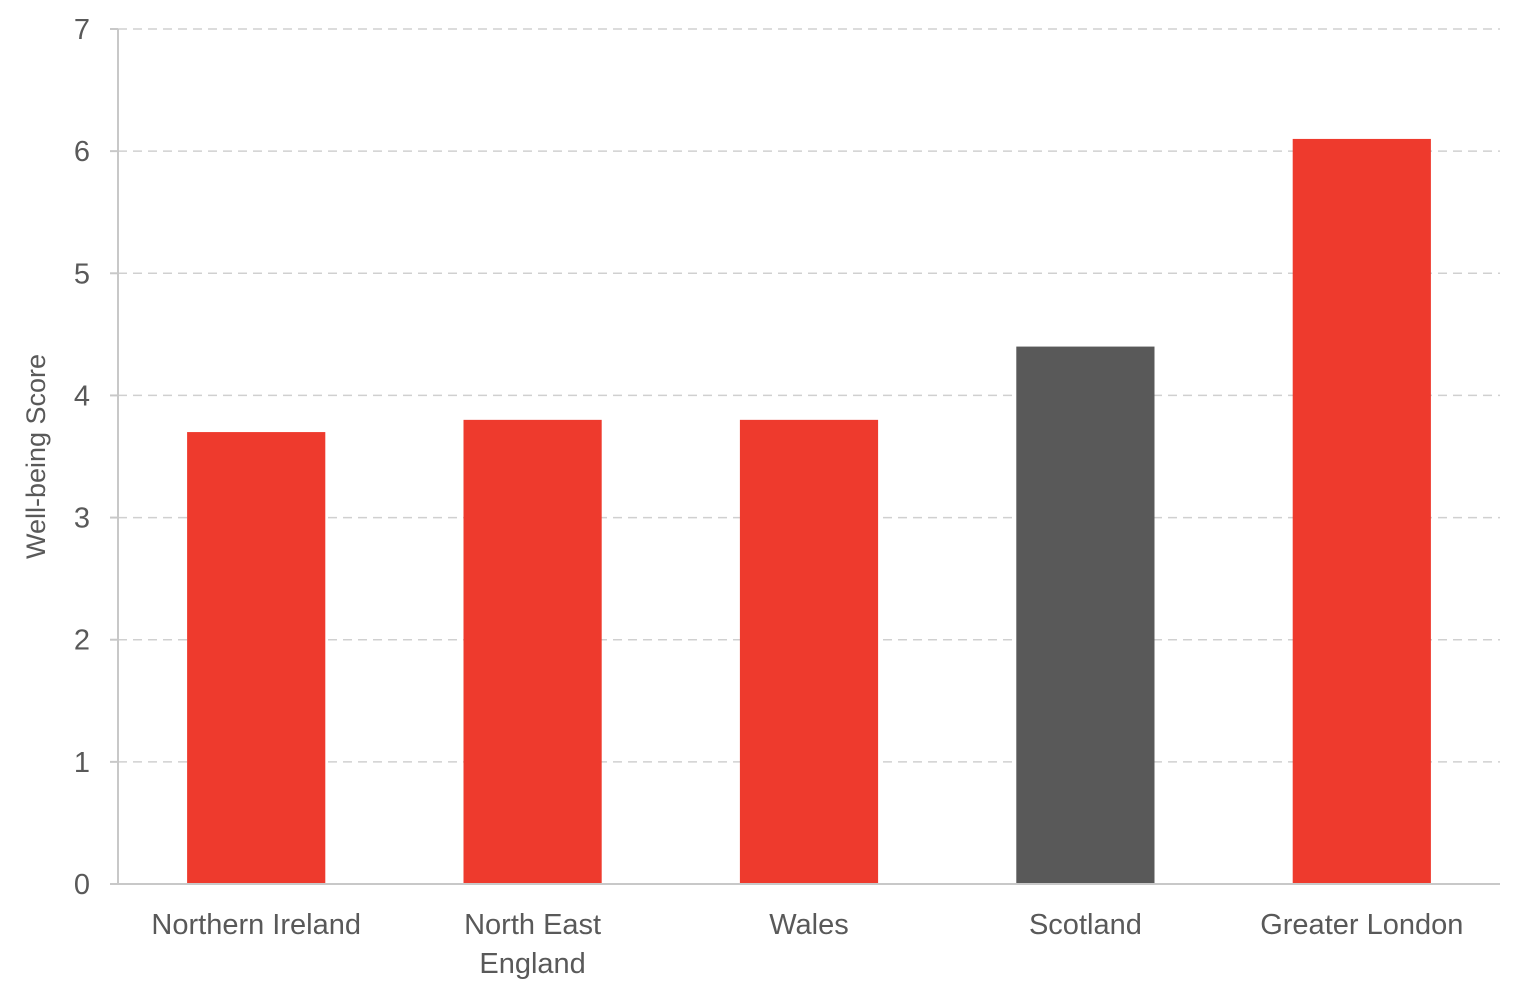  I want to click on x-tick-label-line: Greater London, so click(1361, 925).